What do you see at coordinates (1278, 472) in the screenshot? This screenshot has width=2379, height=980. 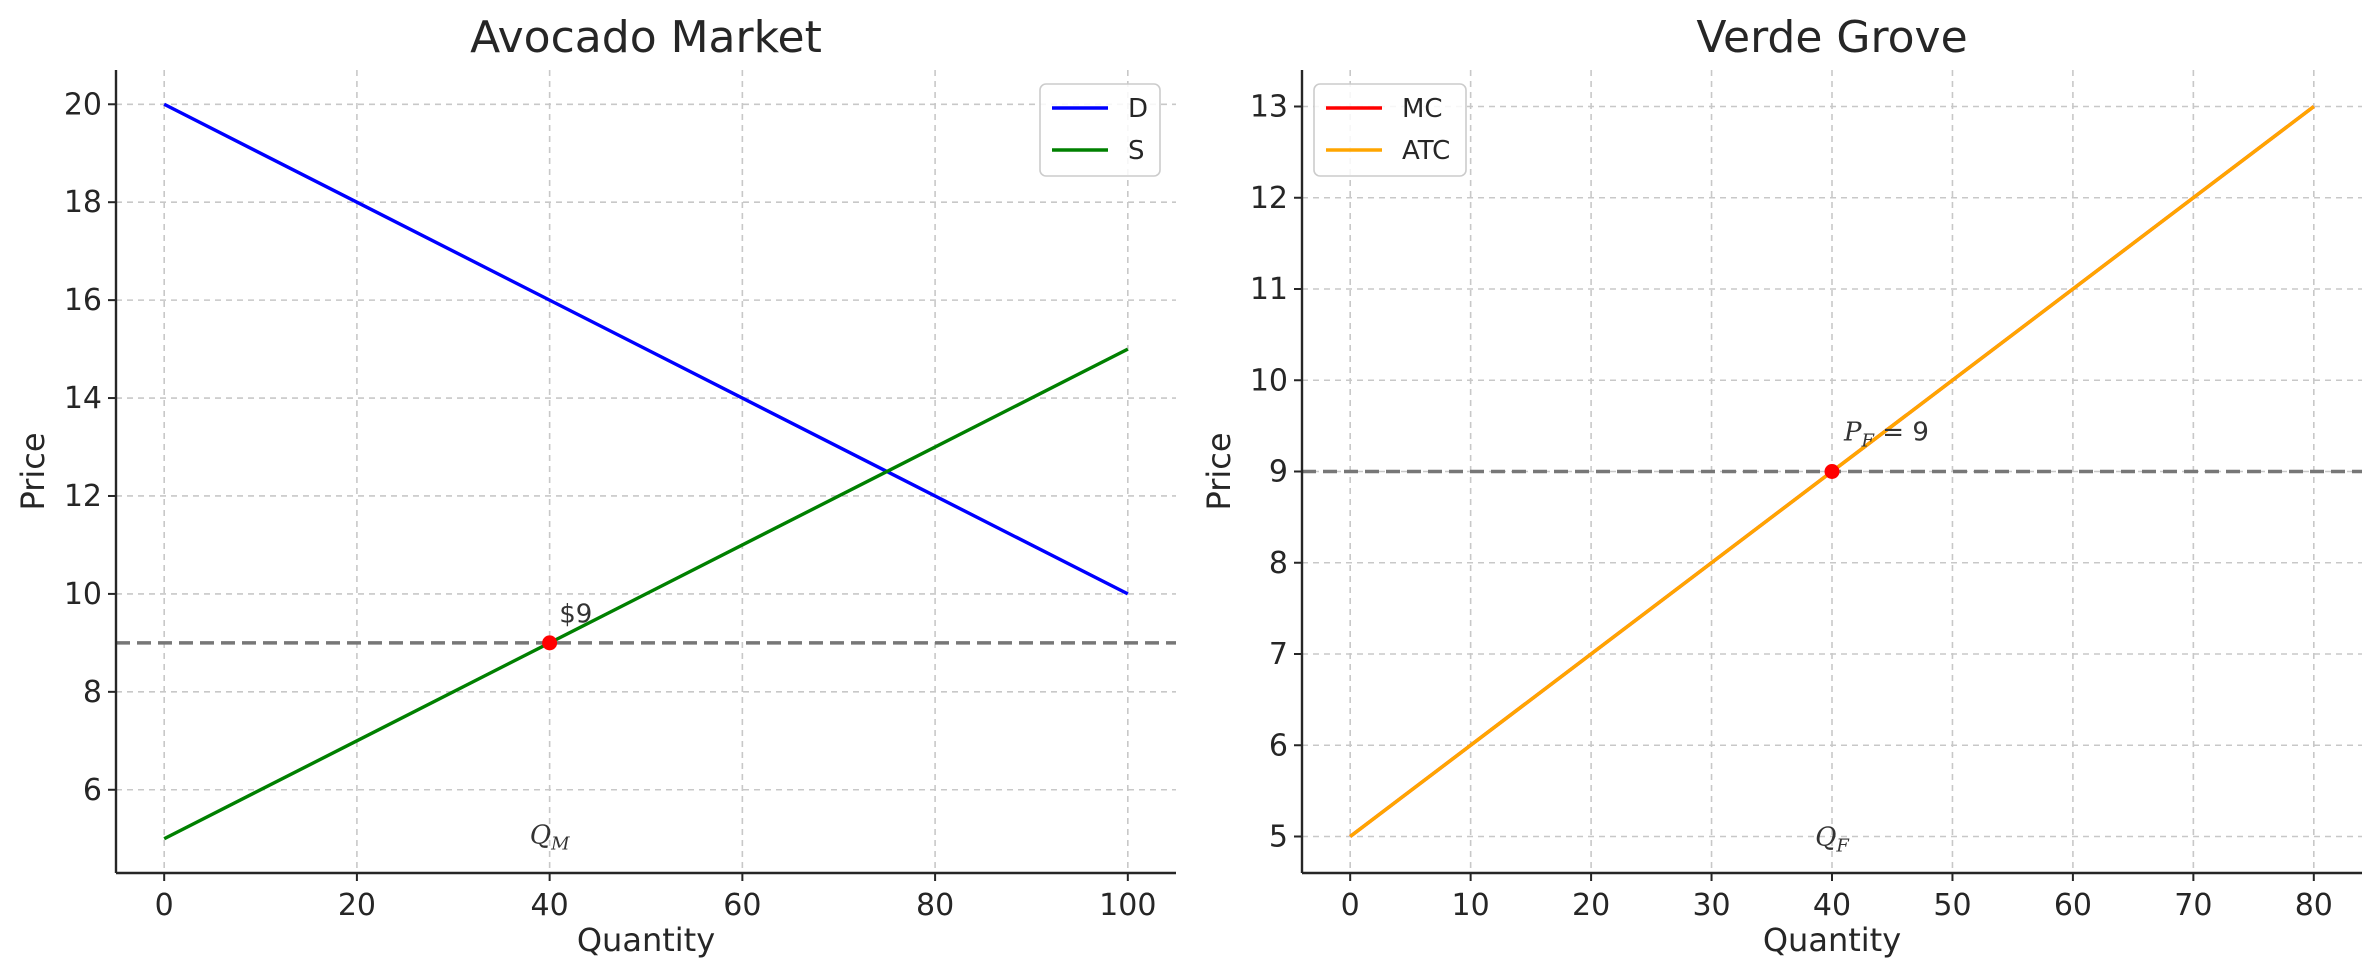 I see `y-tick-label: 9` at bounding box center [1278, 472].